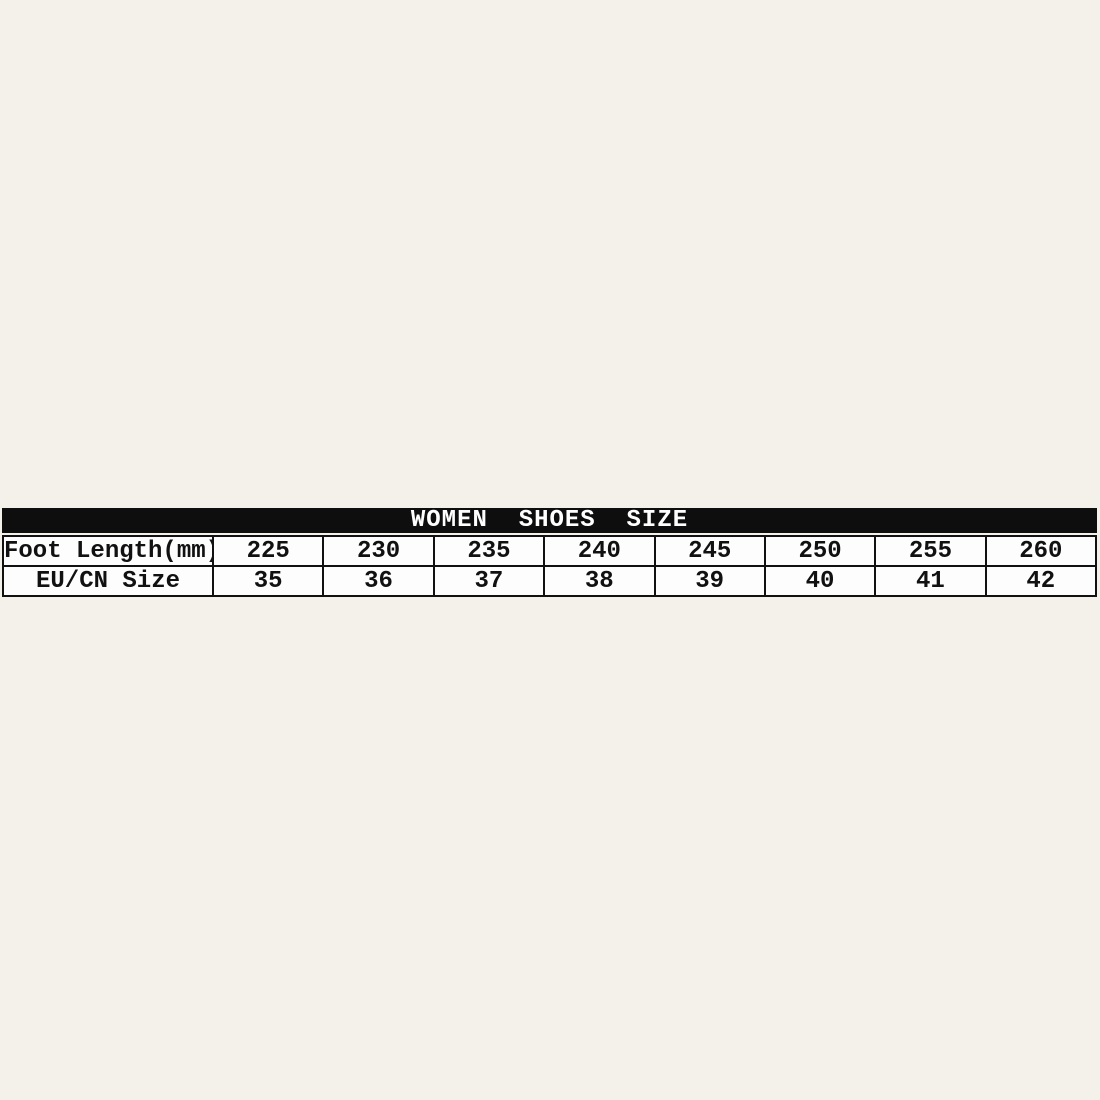  Describe the element at coordinates (378, 551) in the screenshot. I see `table-cell: 230` at that location.